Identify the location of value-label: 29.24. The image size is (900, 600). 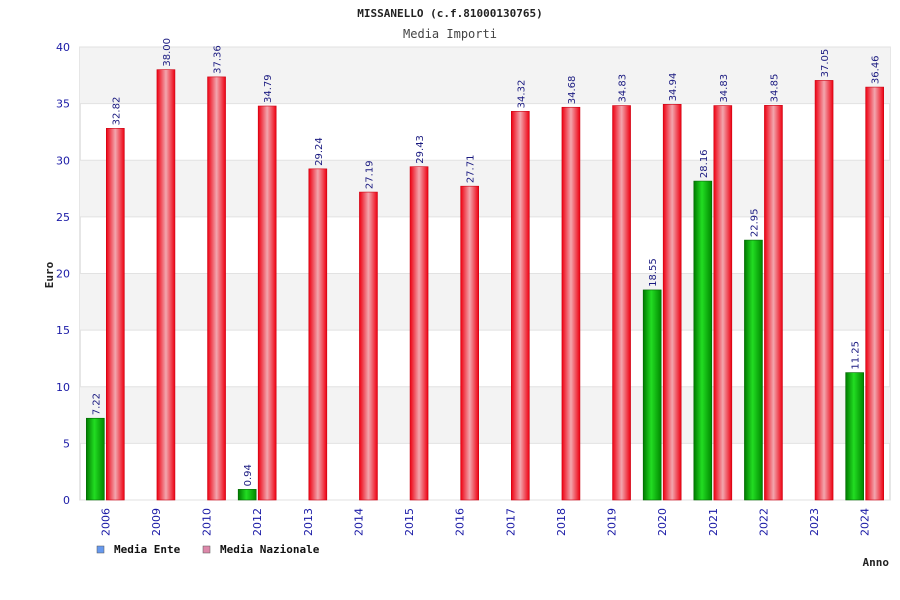
(319, 151).